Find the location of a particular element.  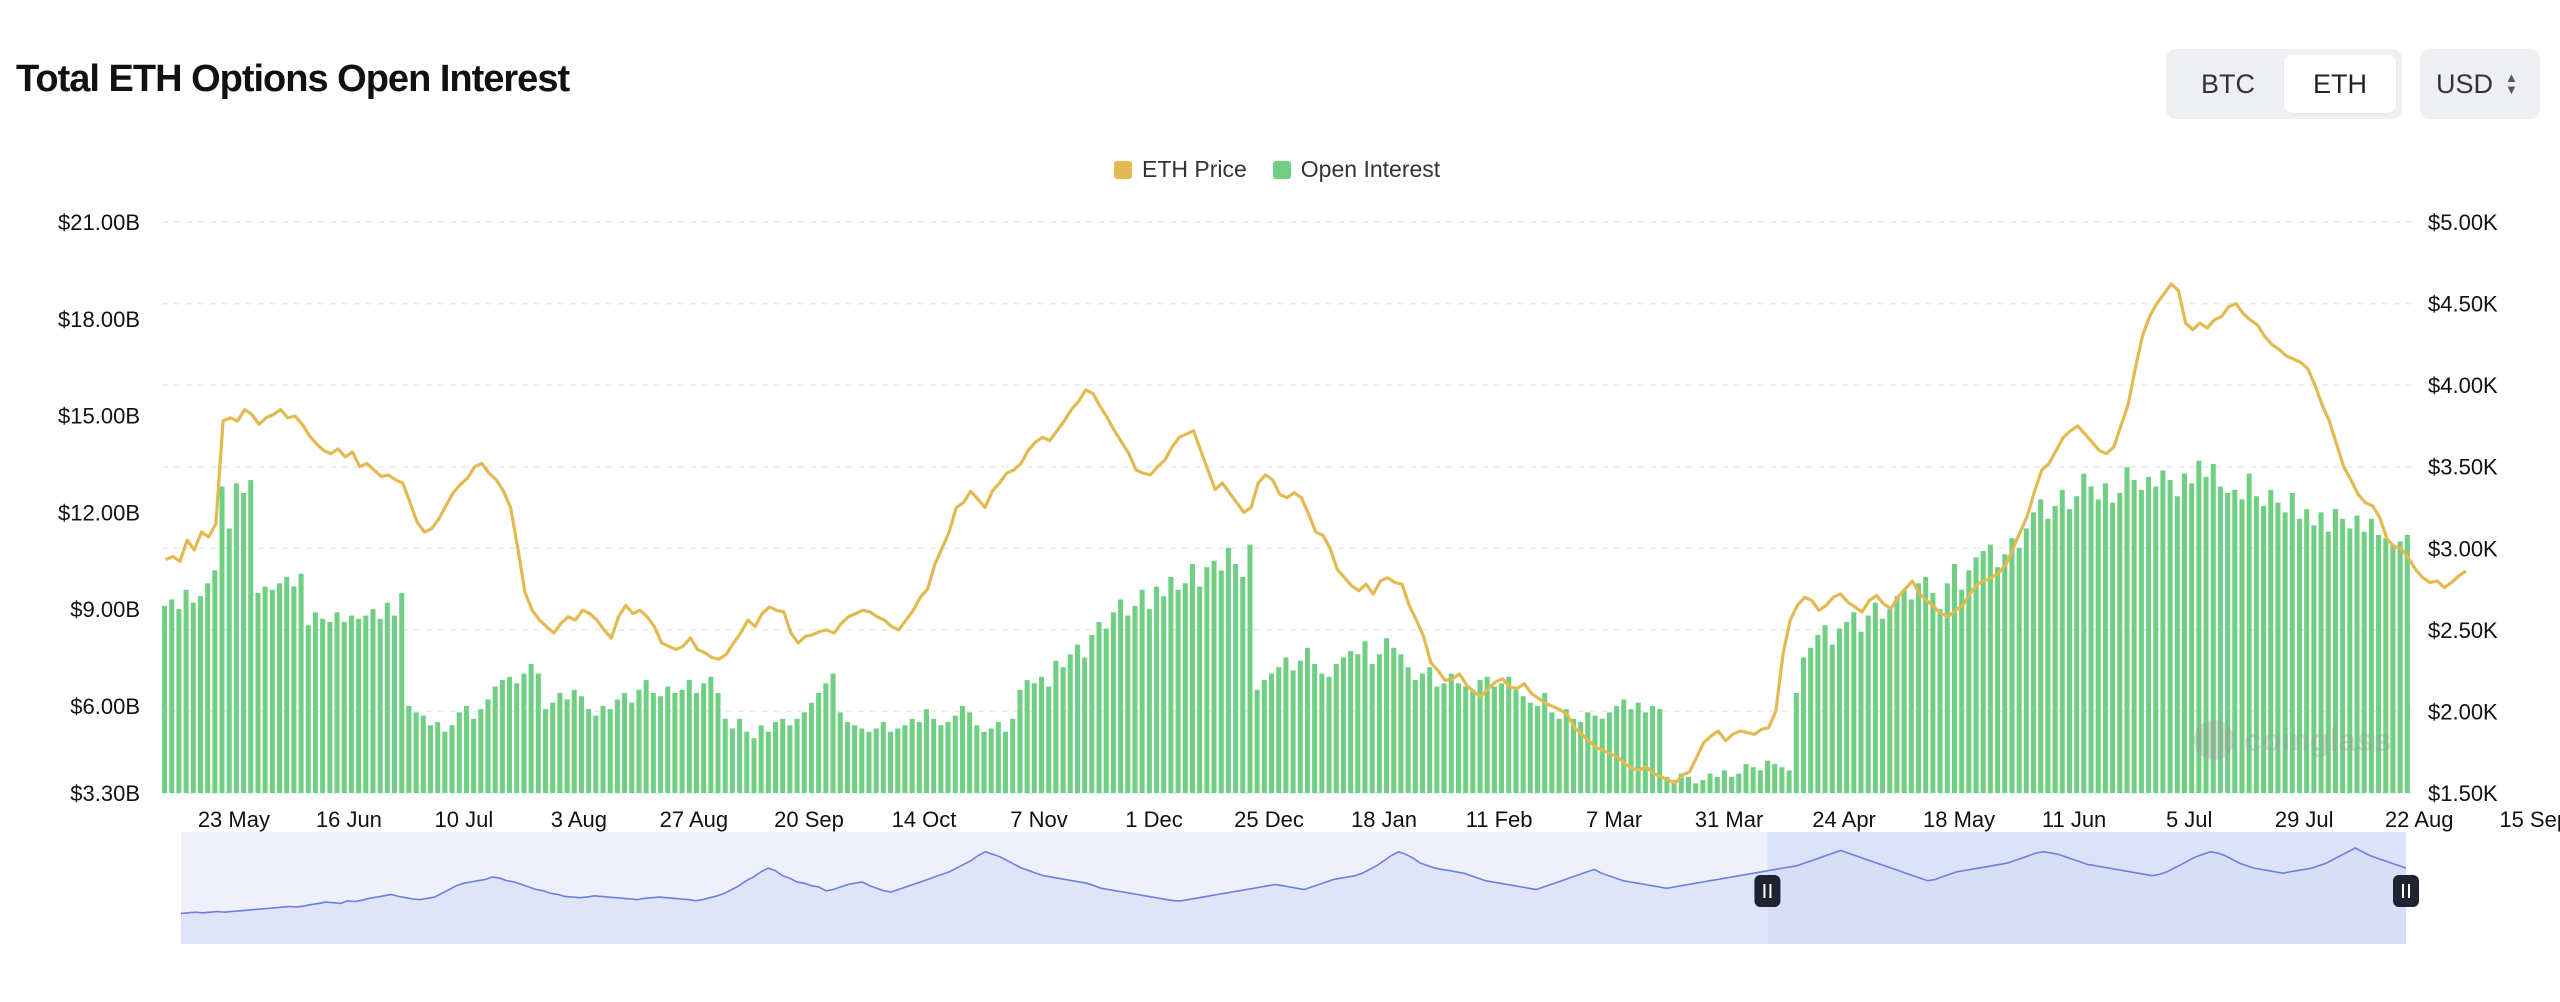

range-start-handle is located at coordinates (1767, 891).